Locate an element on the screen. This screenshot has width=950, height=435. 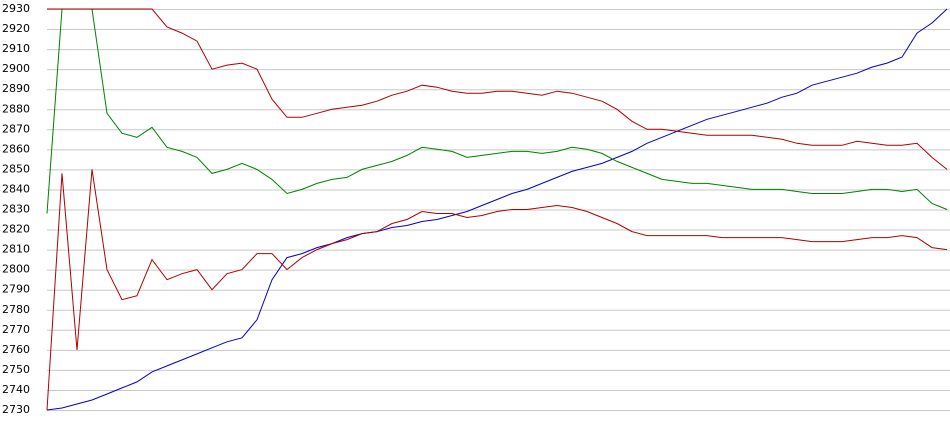
y-tick-label: 2900 is located at coordinates (16, 68).